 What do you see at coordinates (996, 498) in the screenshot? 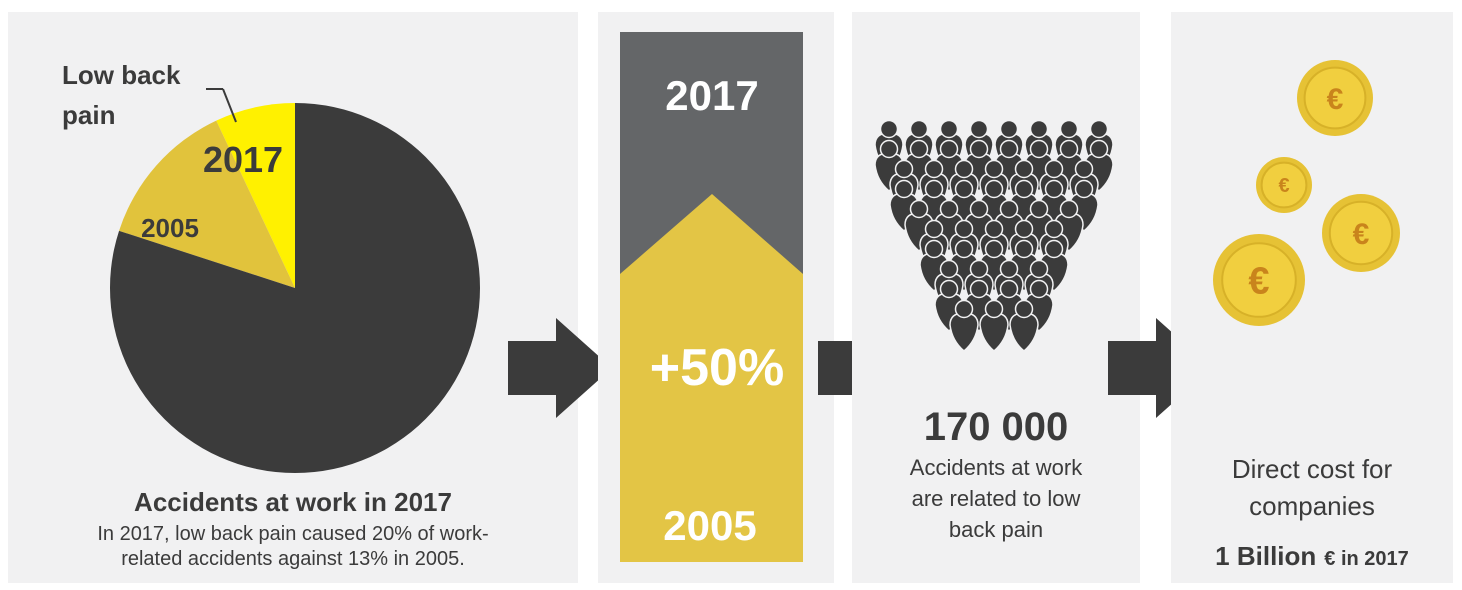
I see `people-text-line2: are related to low` at bounding box center [996, 498].